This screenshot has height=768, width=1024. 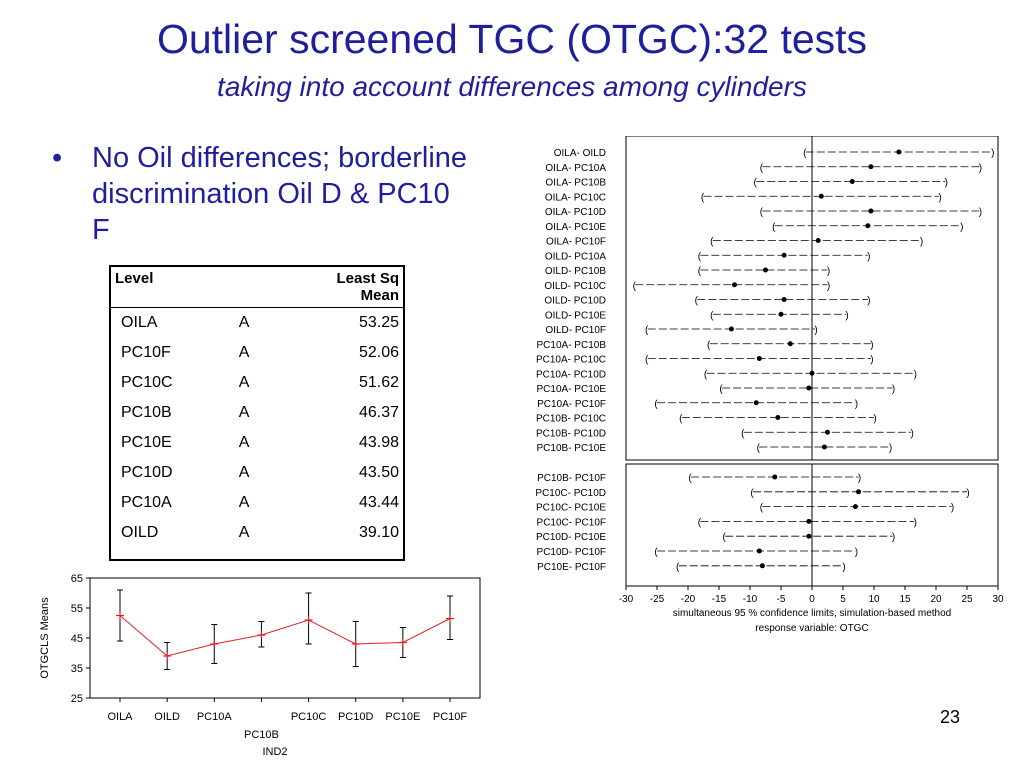 I want to click on lsmeans-table-header: Level Least Sq Mean, so click(x=257, y=287).